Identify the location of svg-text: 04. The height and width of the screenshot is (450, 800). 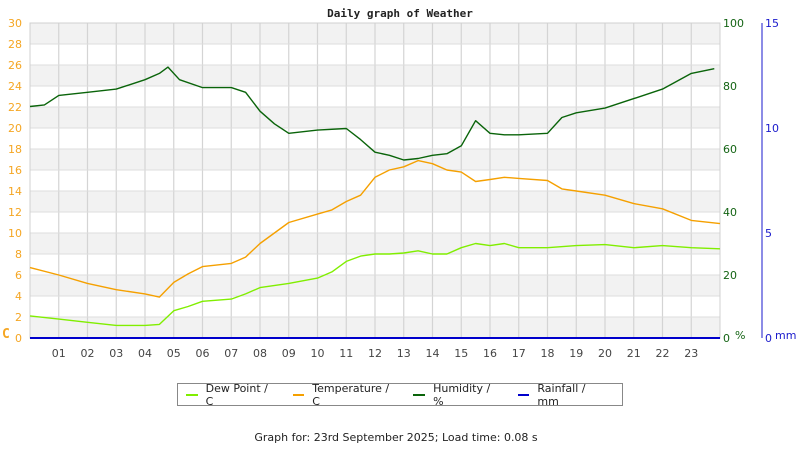
(145, 353).